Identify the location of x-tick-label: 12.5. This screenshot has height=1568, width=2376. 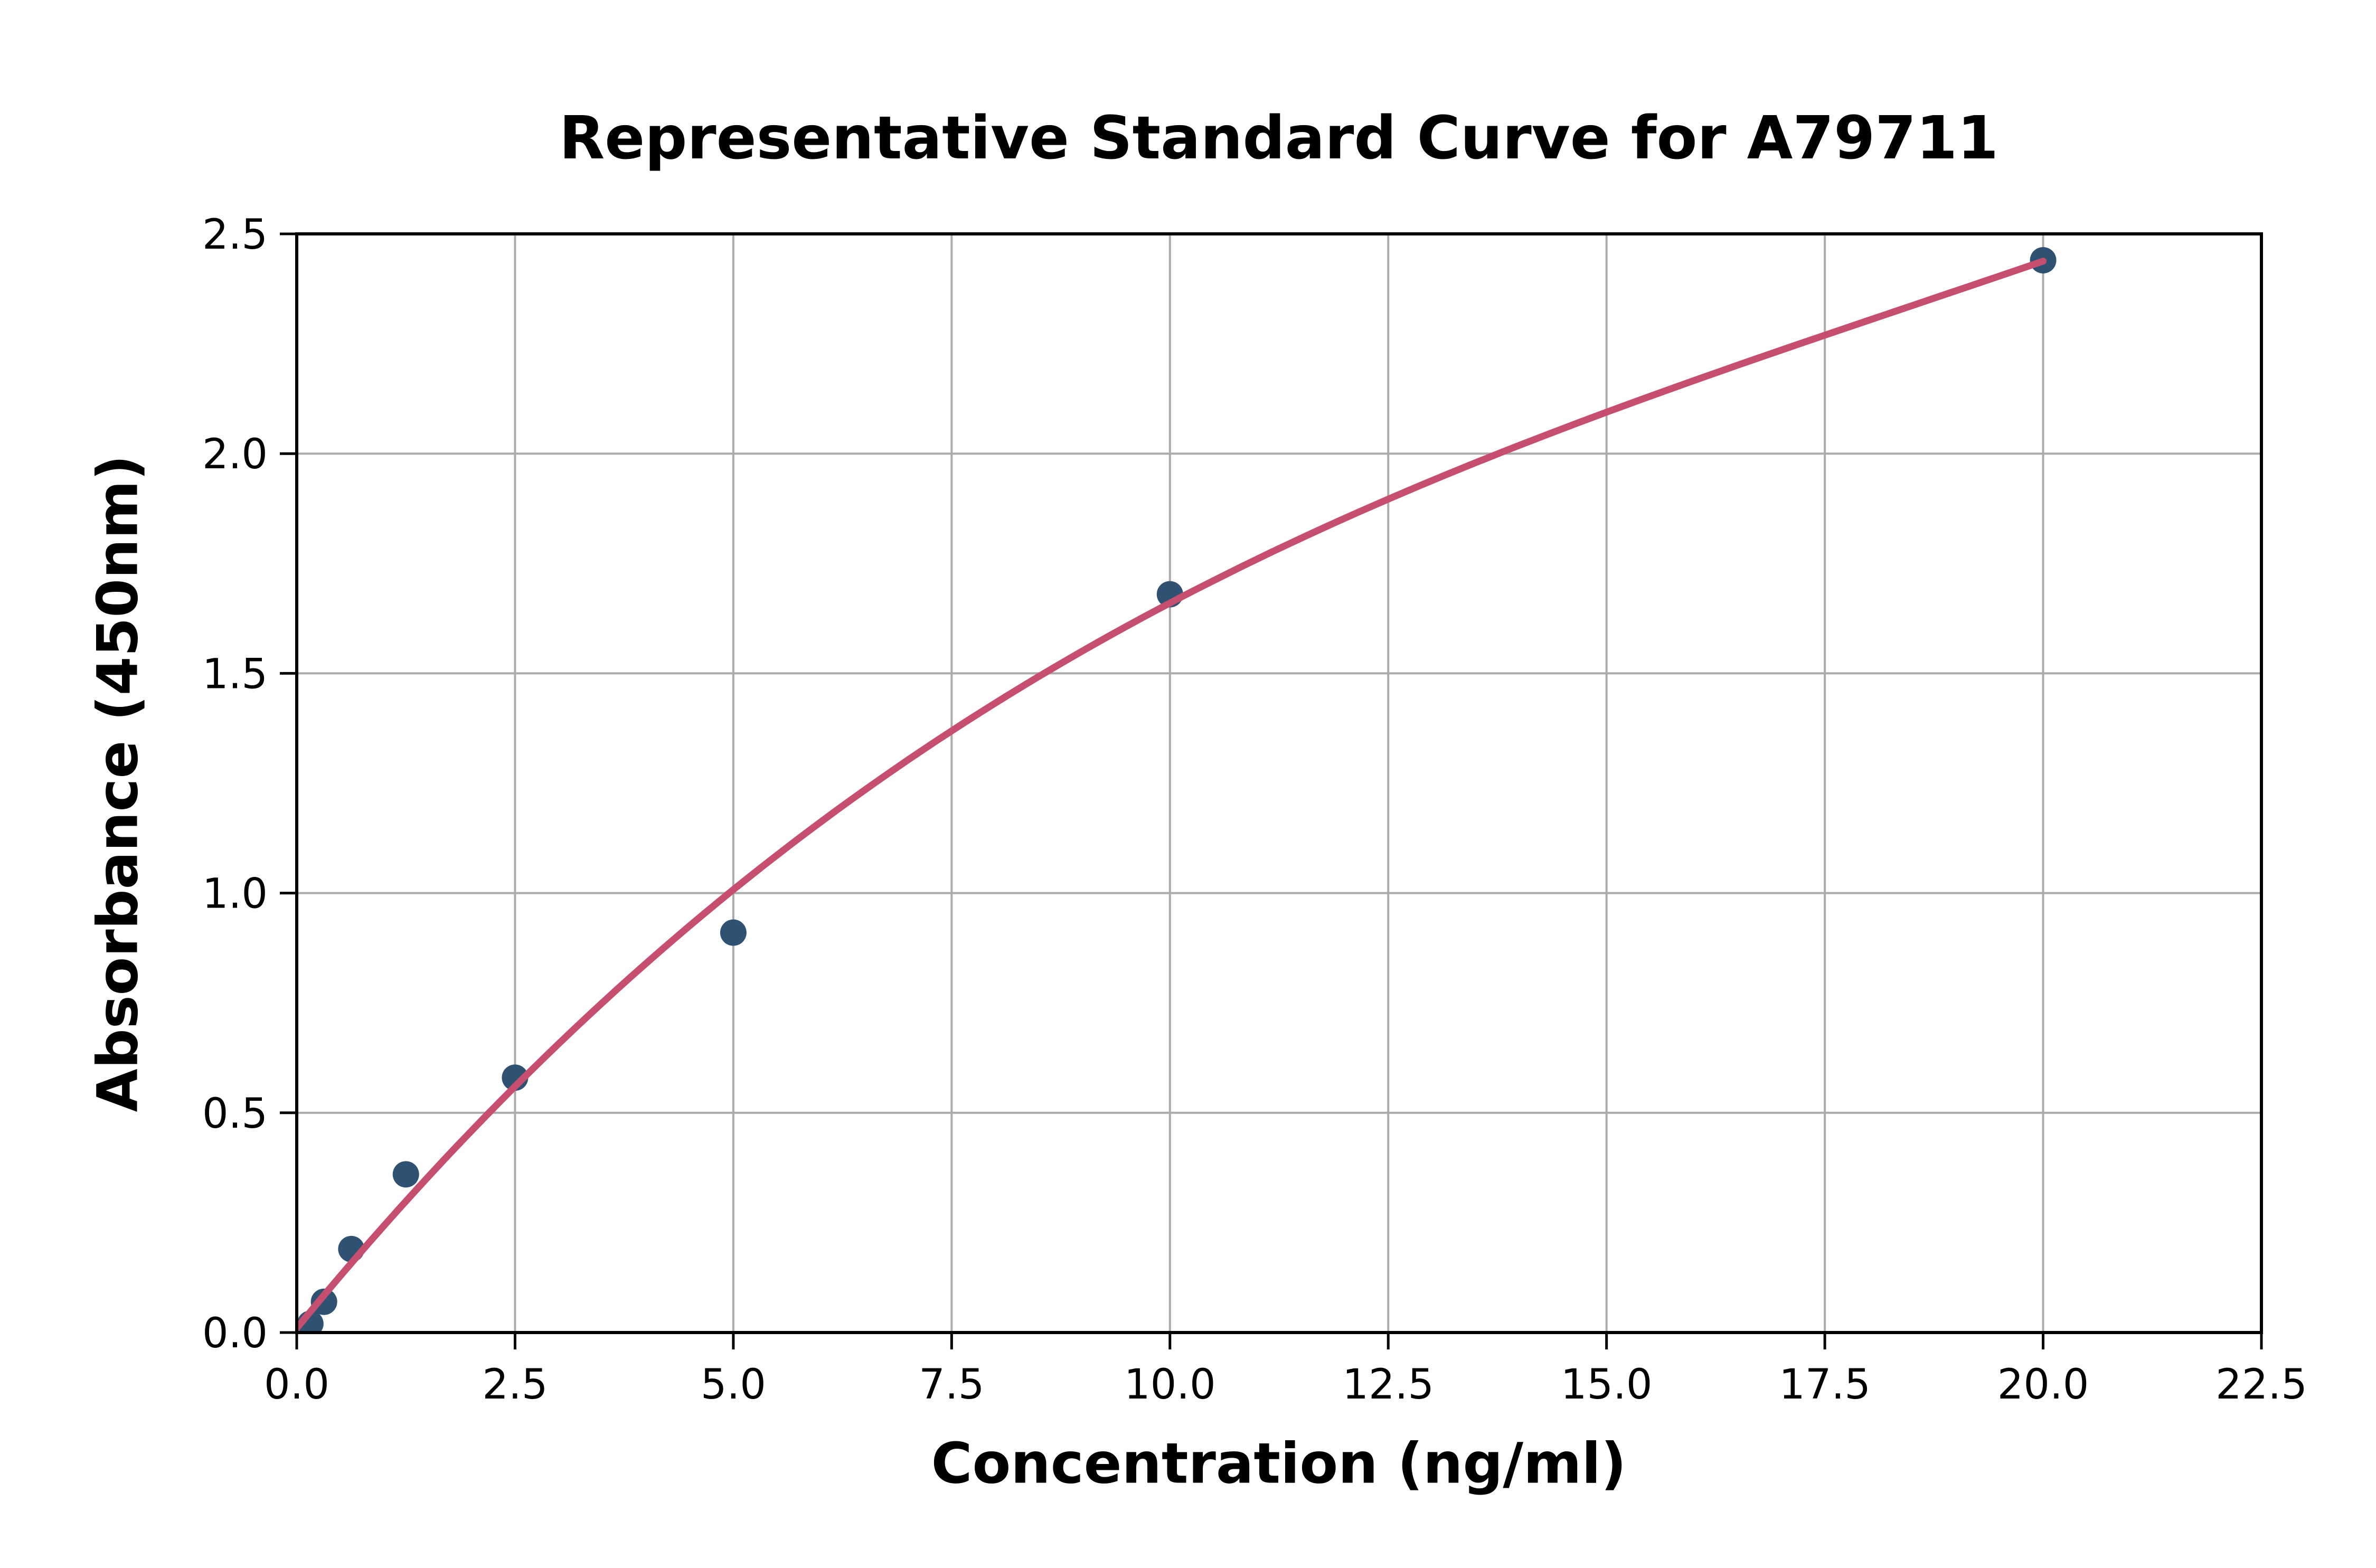
(1388, 1385).